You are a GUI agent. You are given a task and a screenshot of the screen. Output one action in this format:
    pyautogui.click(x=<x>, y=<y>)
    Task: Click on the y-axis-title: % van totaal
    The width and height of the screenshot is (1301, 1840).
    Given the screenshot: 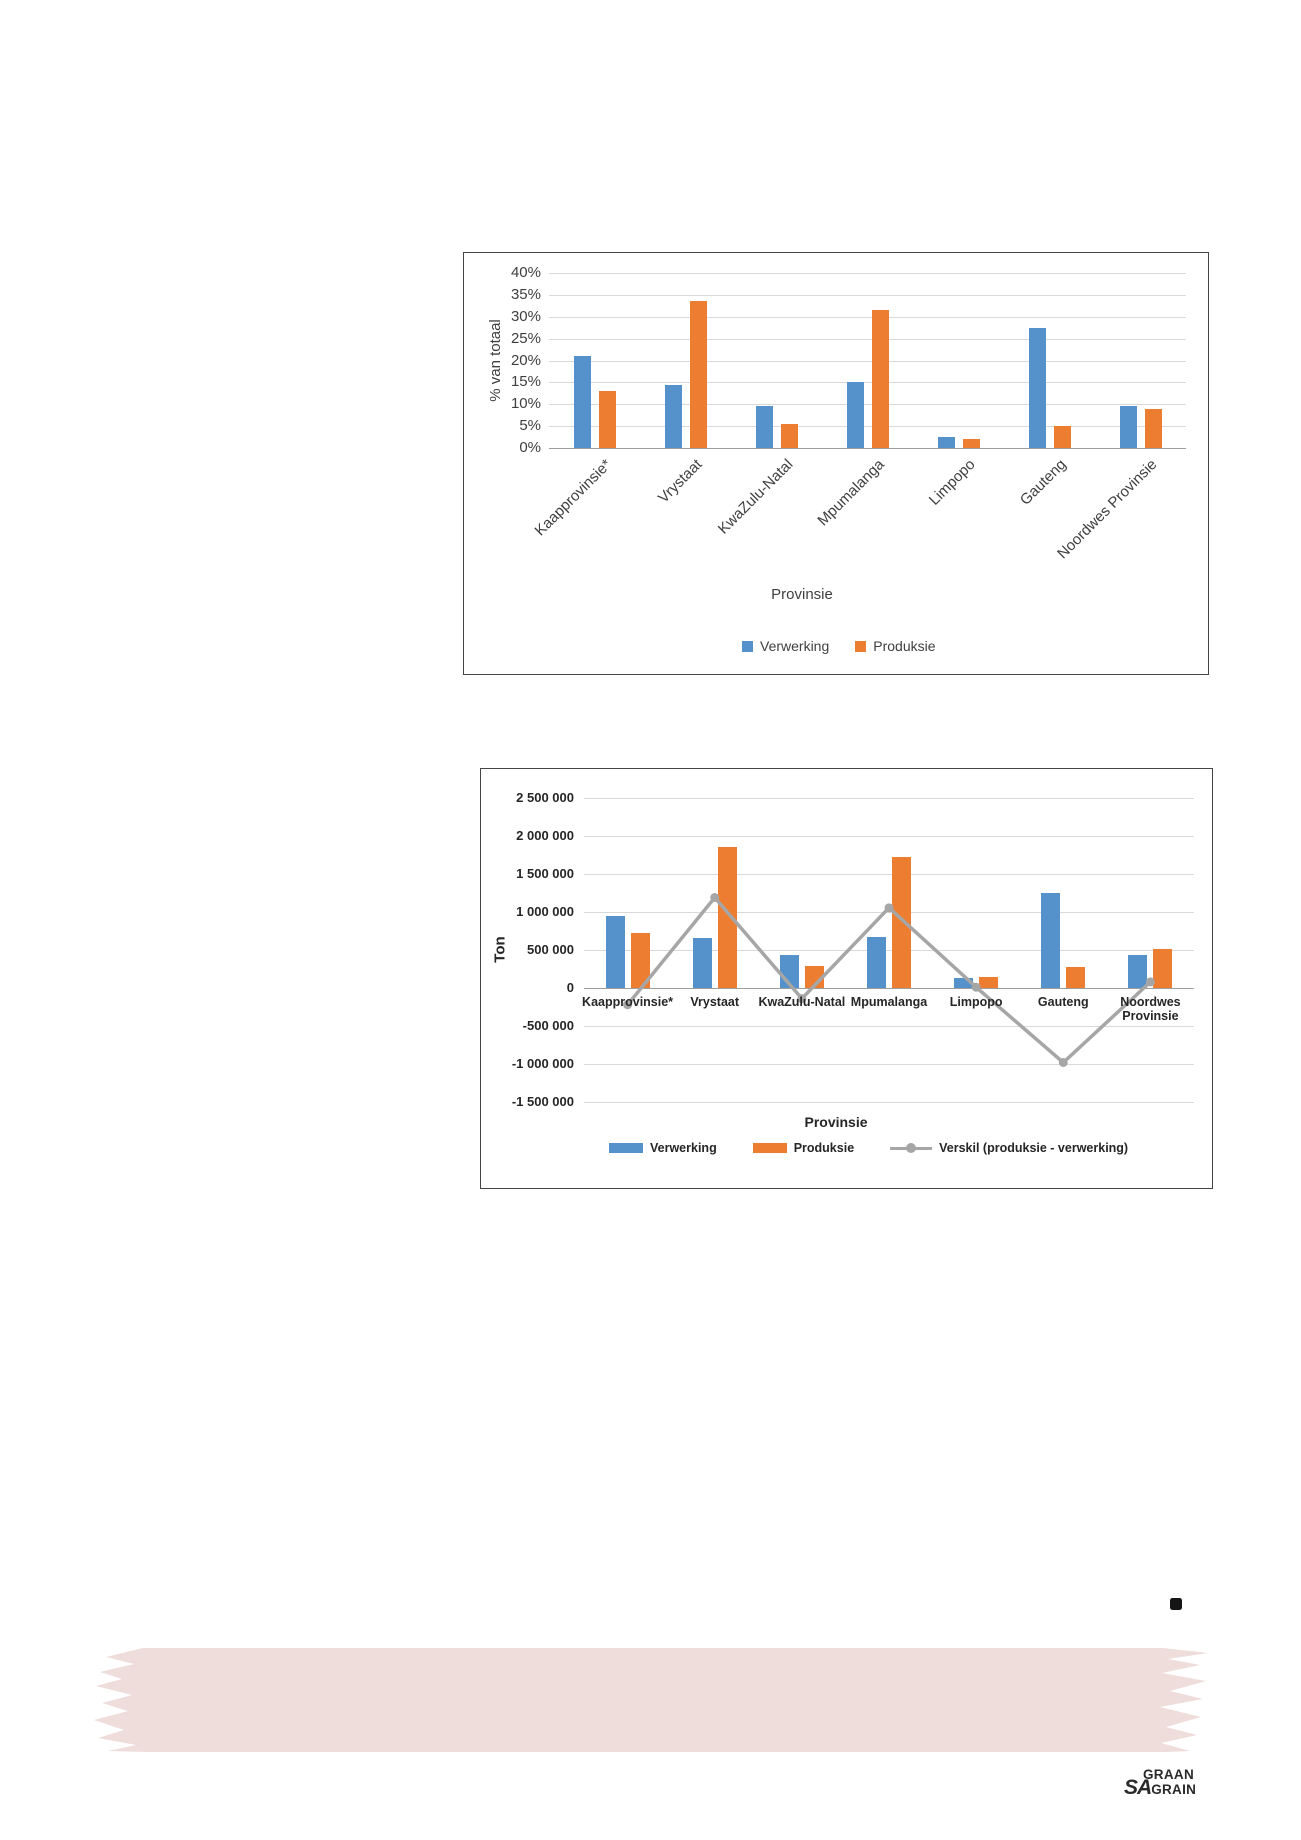 What is the action you would take?
    pyautogui.click(x=495, y=360)
    